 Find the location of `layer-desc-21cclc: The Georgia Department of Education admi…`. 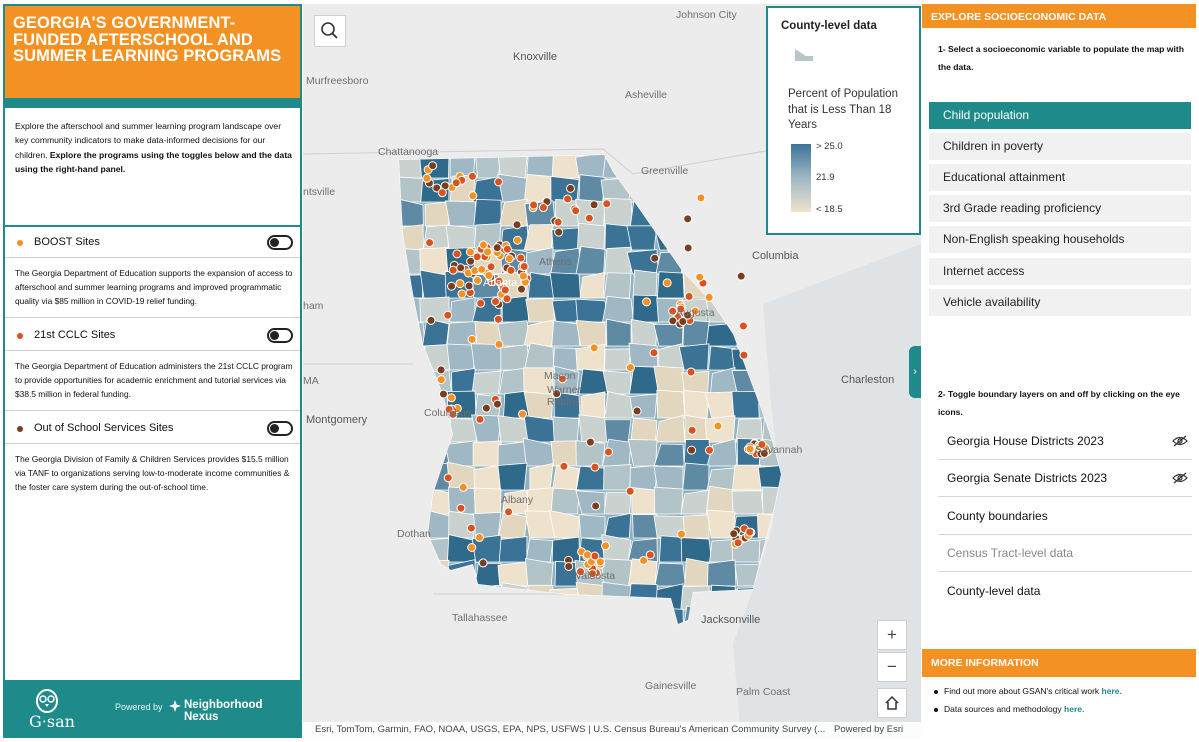

layer-desc-21cclc: The Georgia Department of Education admi… is located at coordinates (154, 380).